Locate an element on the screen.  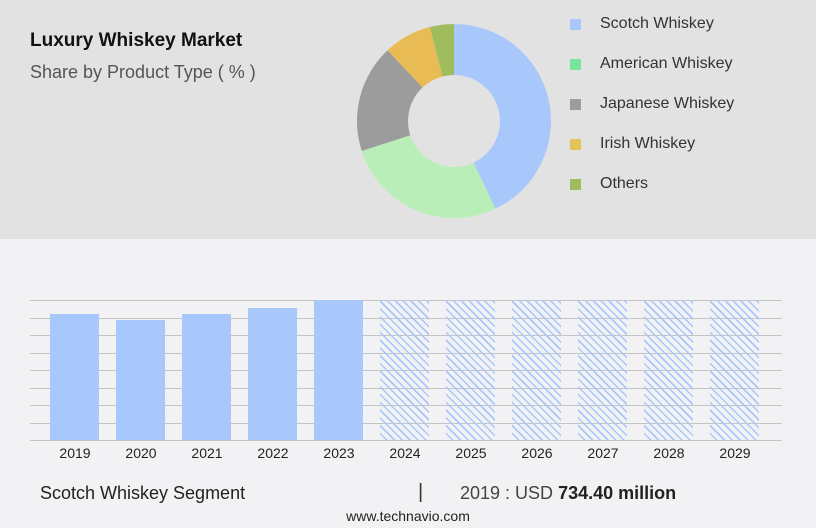
x-tick-label: 2025 is located at coordinates (471, 453).